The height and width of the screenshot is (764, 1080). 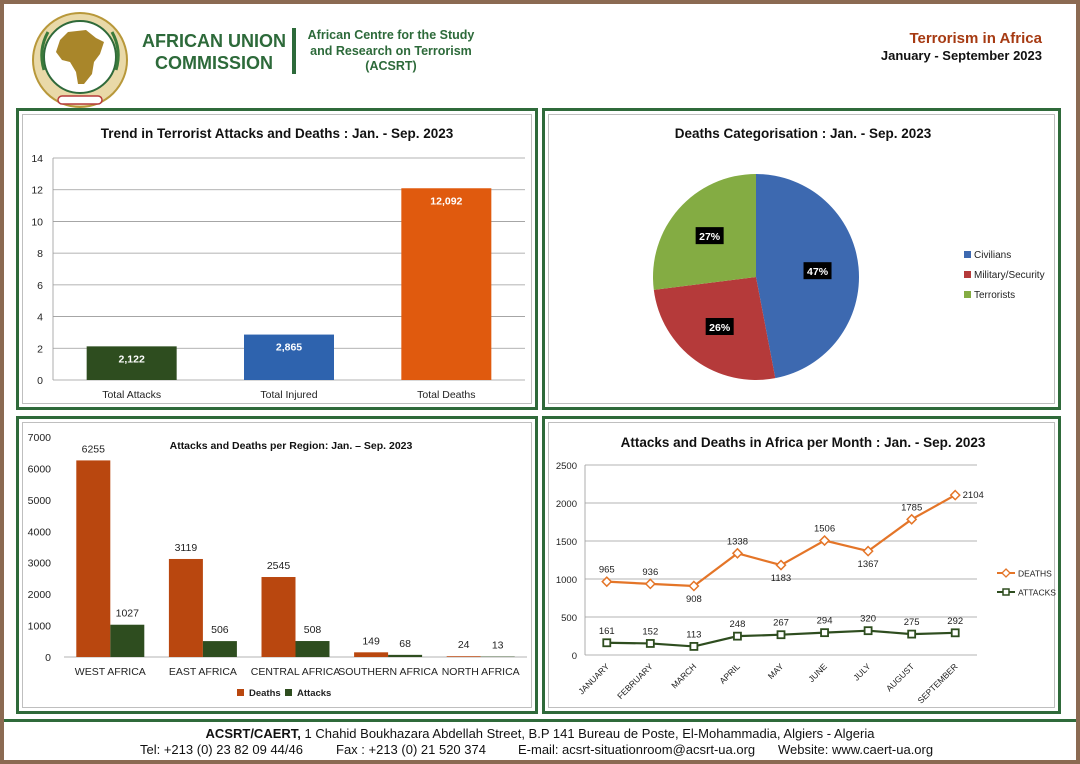 I want to click on header-divider, so click(x=294, y=51).